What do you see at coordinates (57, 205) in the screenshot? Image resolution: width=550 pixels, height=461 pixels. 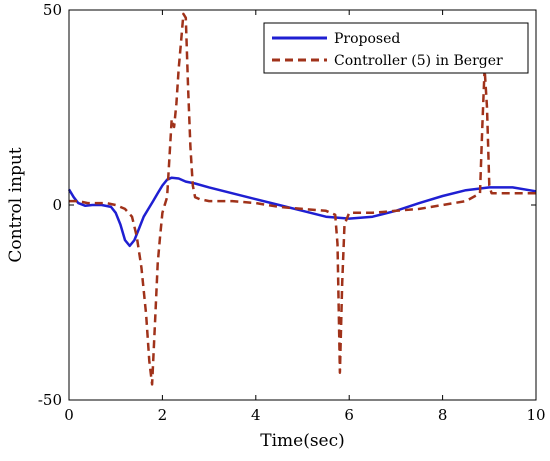 I see `y-tick-label: 0` at bounding box center [57, 205].